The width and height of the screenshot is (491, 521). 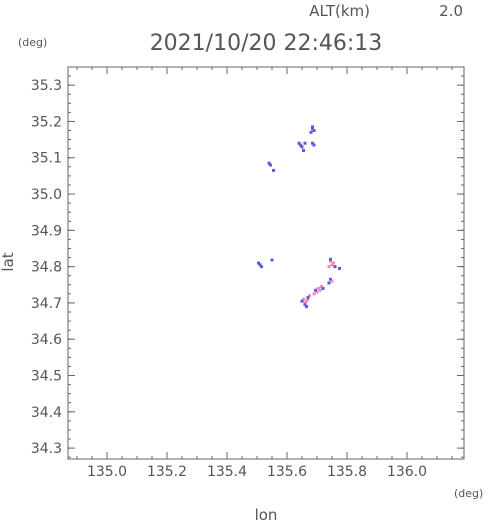 I want to click on timestamp-title: 2021/10/20 22:46:13, so click(x=266, y=43).